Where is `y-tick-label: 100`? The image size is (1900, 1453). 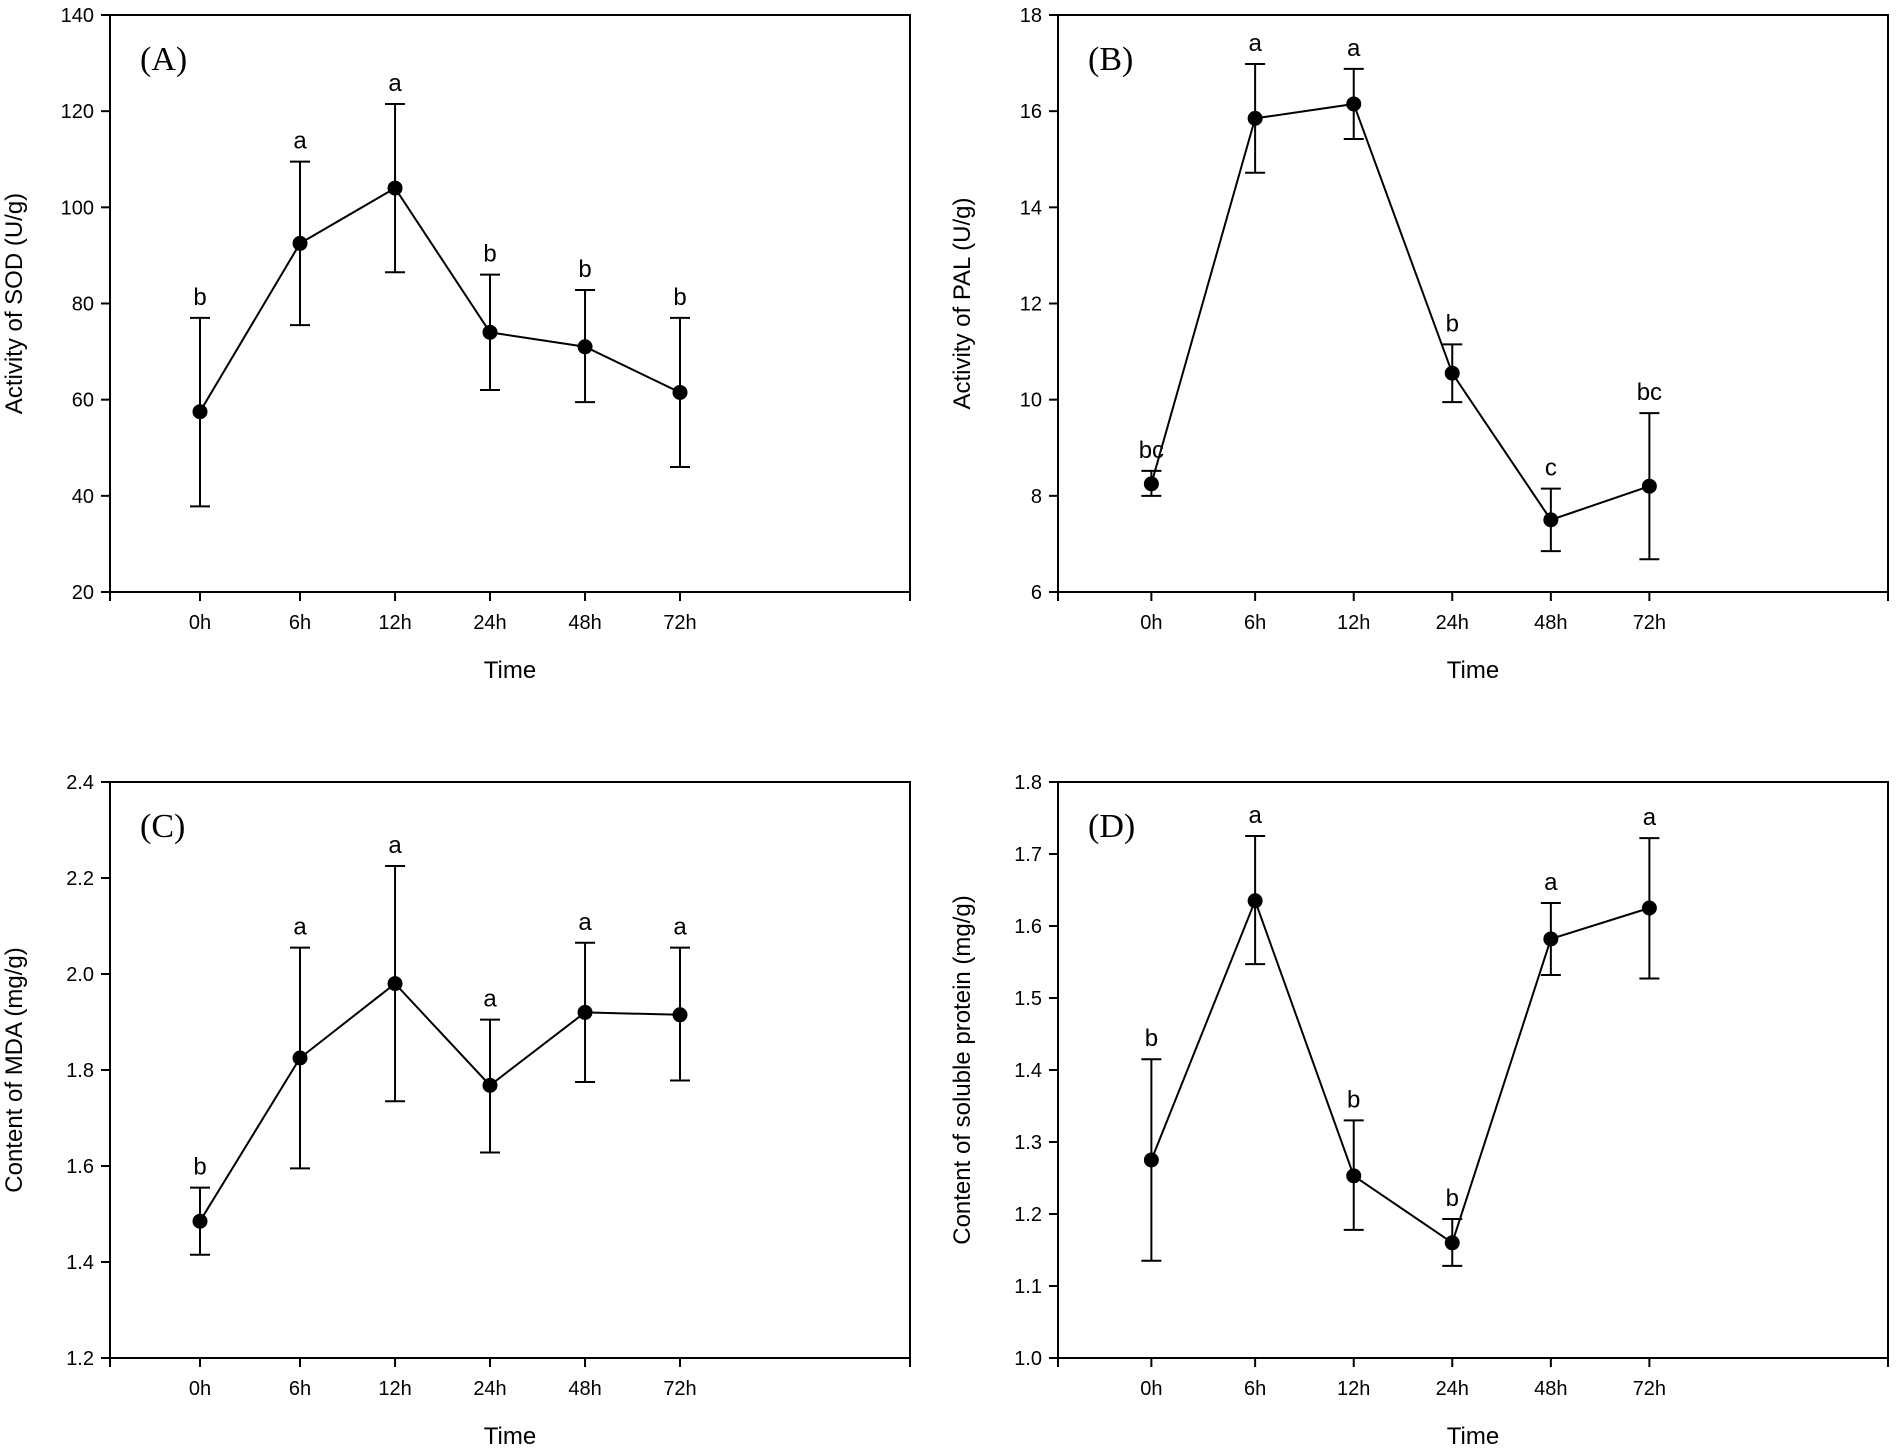 y-tick-label: 100 is located at coordinates (77, 208).